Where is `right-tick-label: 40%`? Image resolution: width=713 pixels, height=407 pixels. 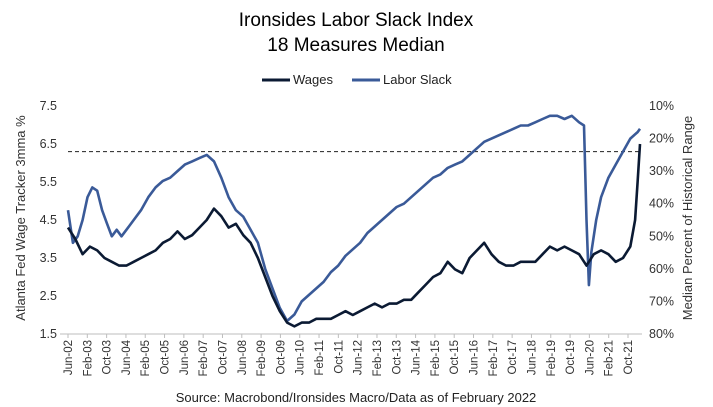 right-tick-label: 40% is located at coordinates (661, 204).